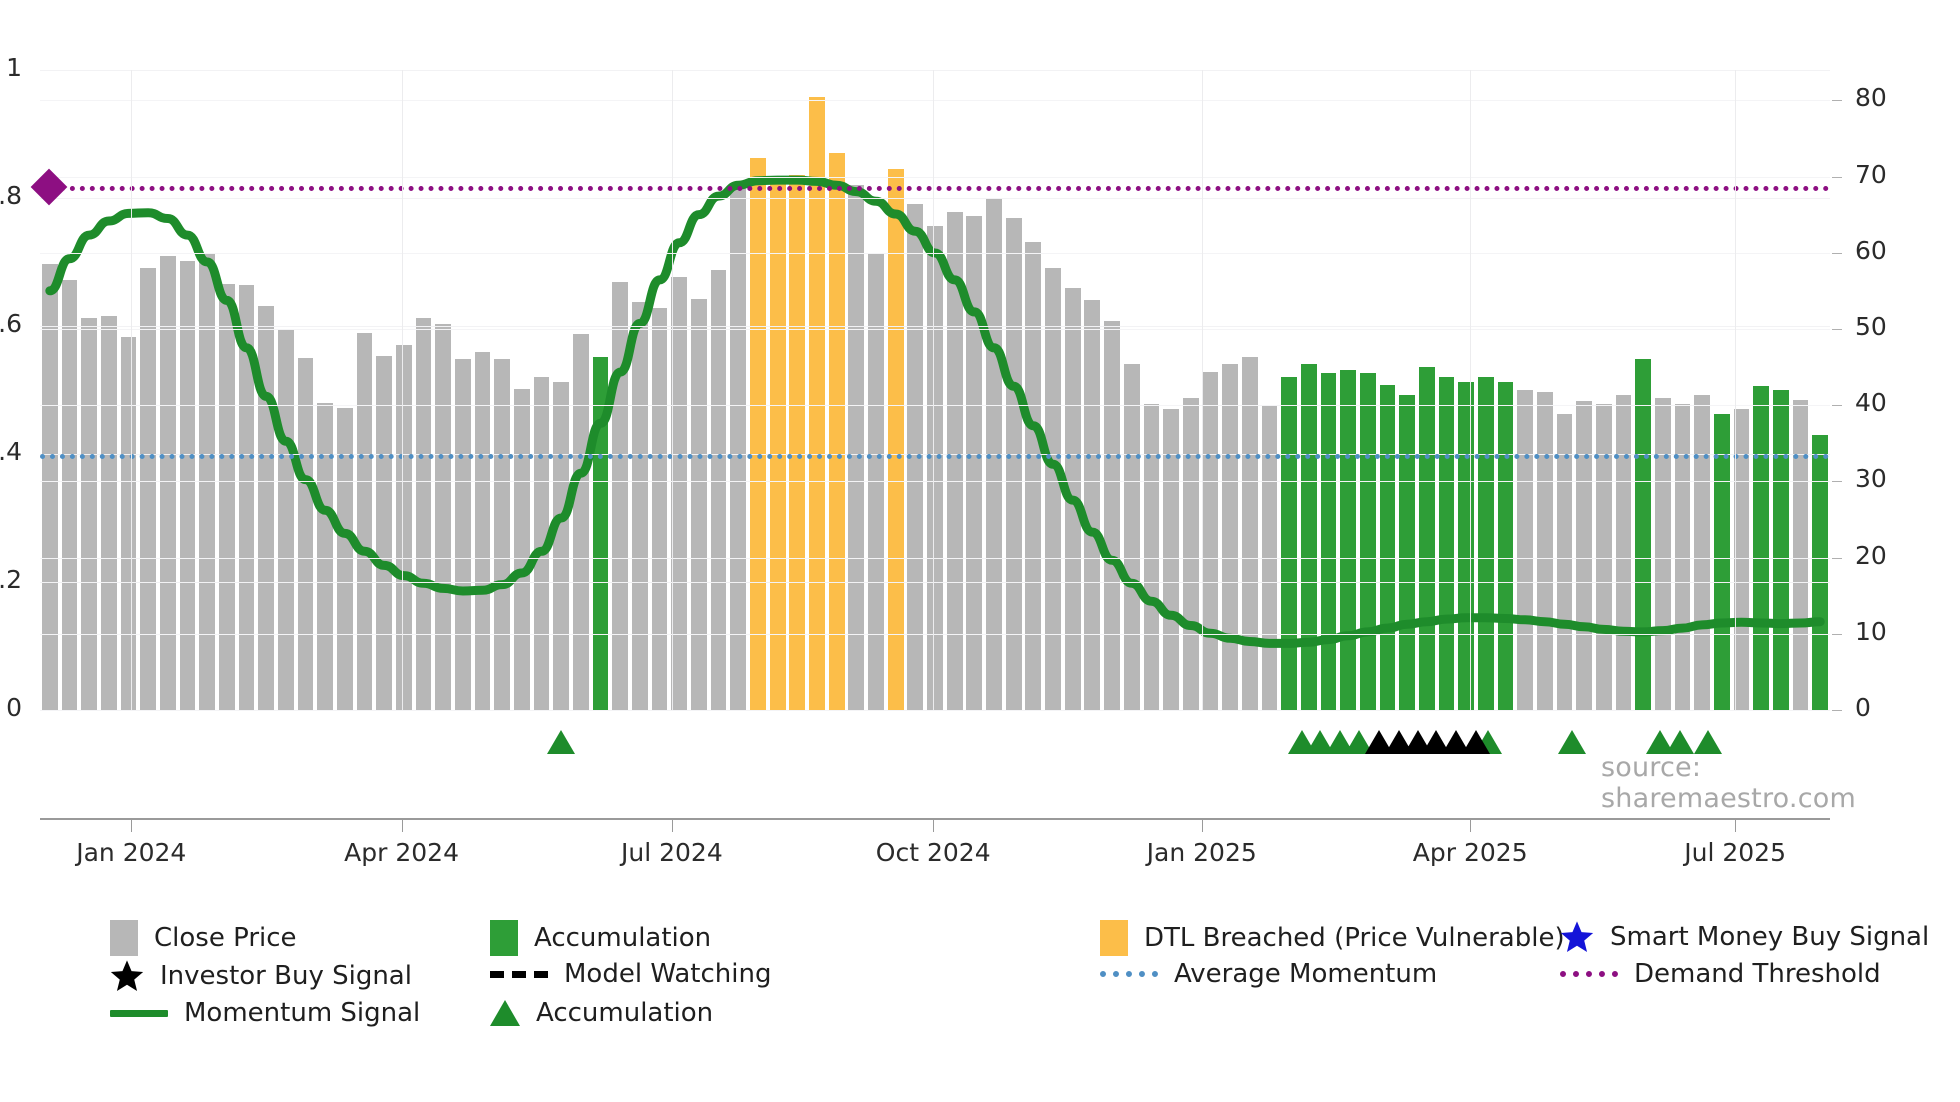 This screenshot has width=1960, height=1102. Describe the element at coordinates (671, 852) in the screenshot. I see `x-axis-tick-label: Jul 2024` at that location.